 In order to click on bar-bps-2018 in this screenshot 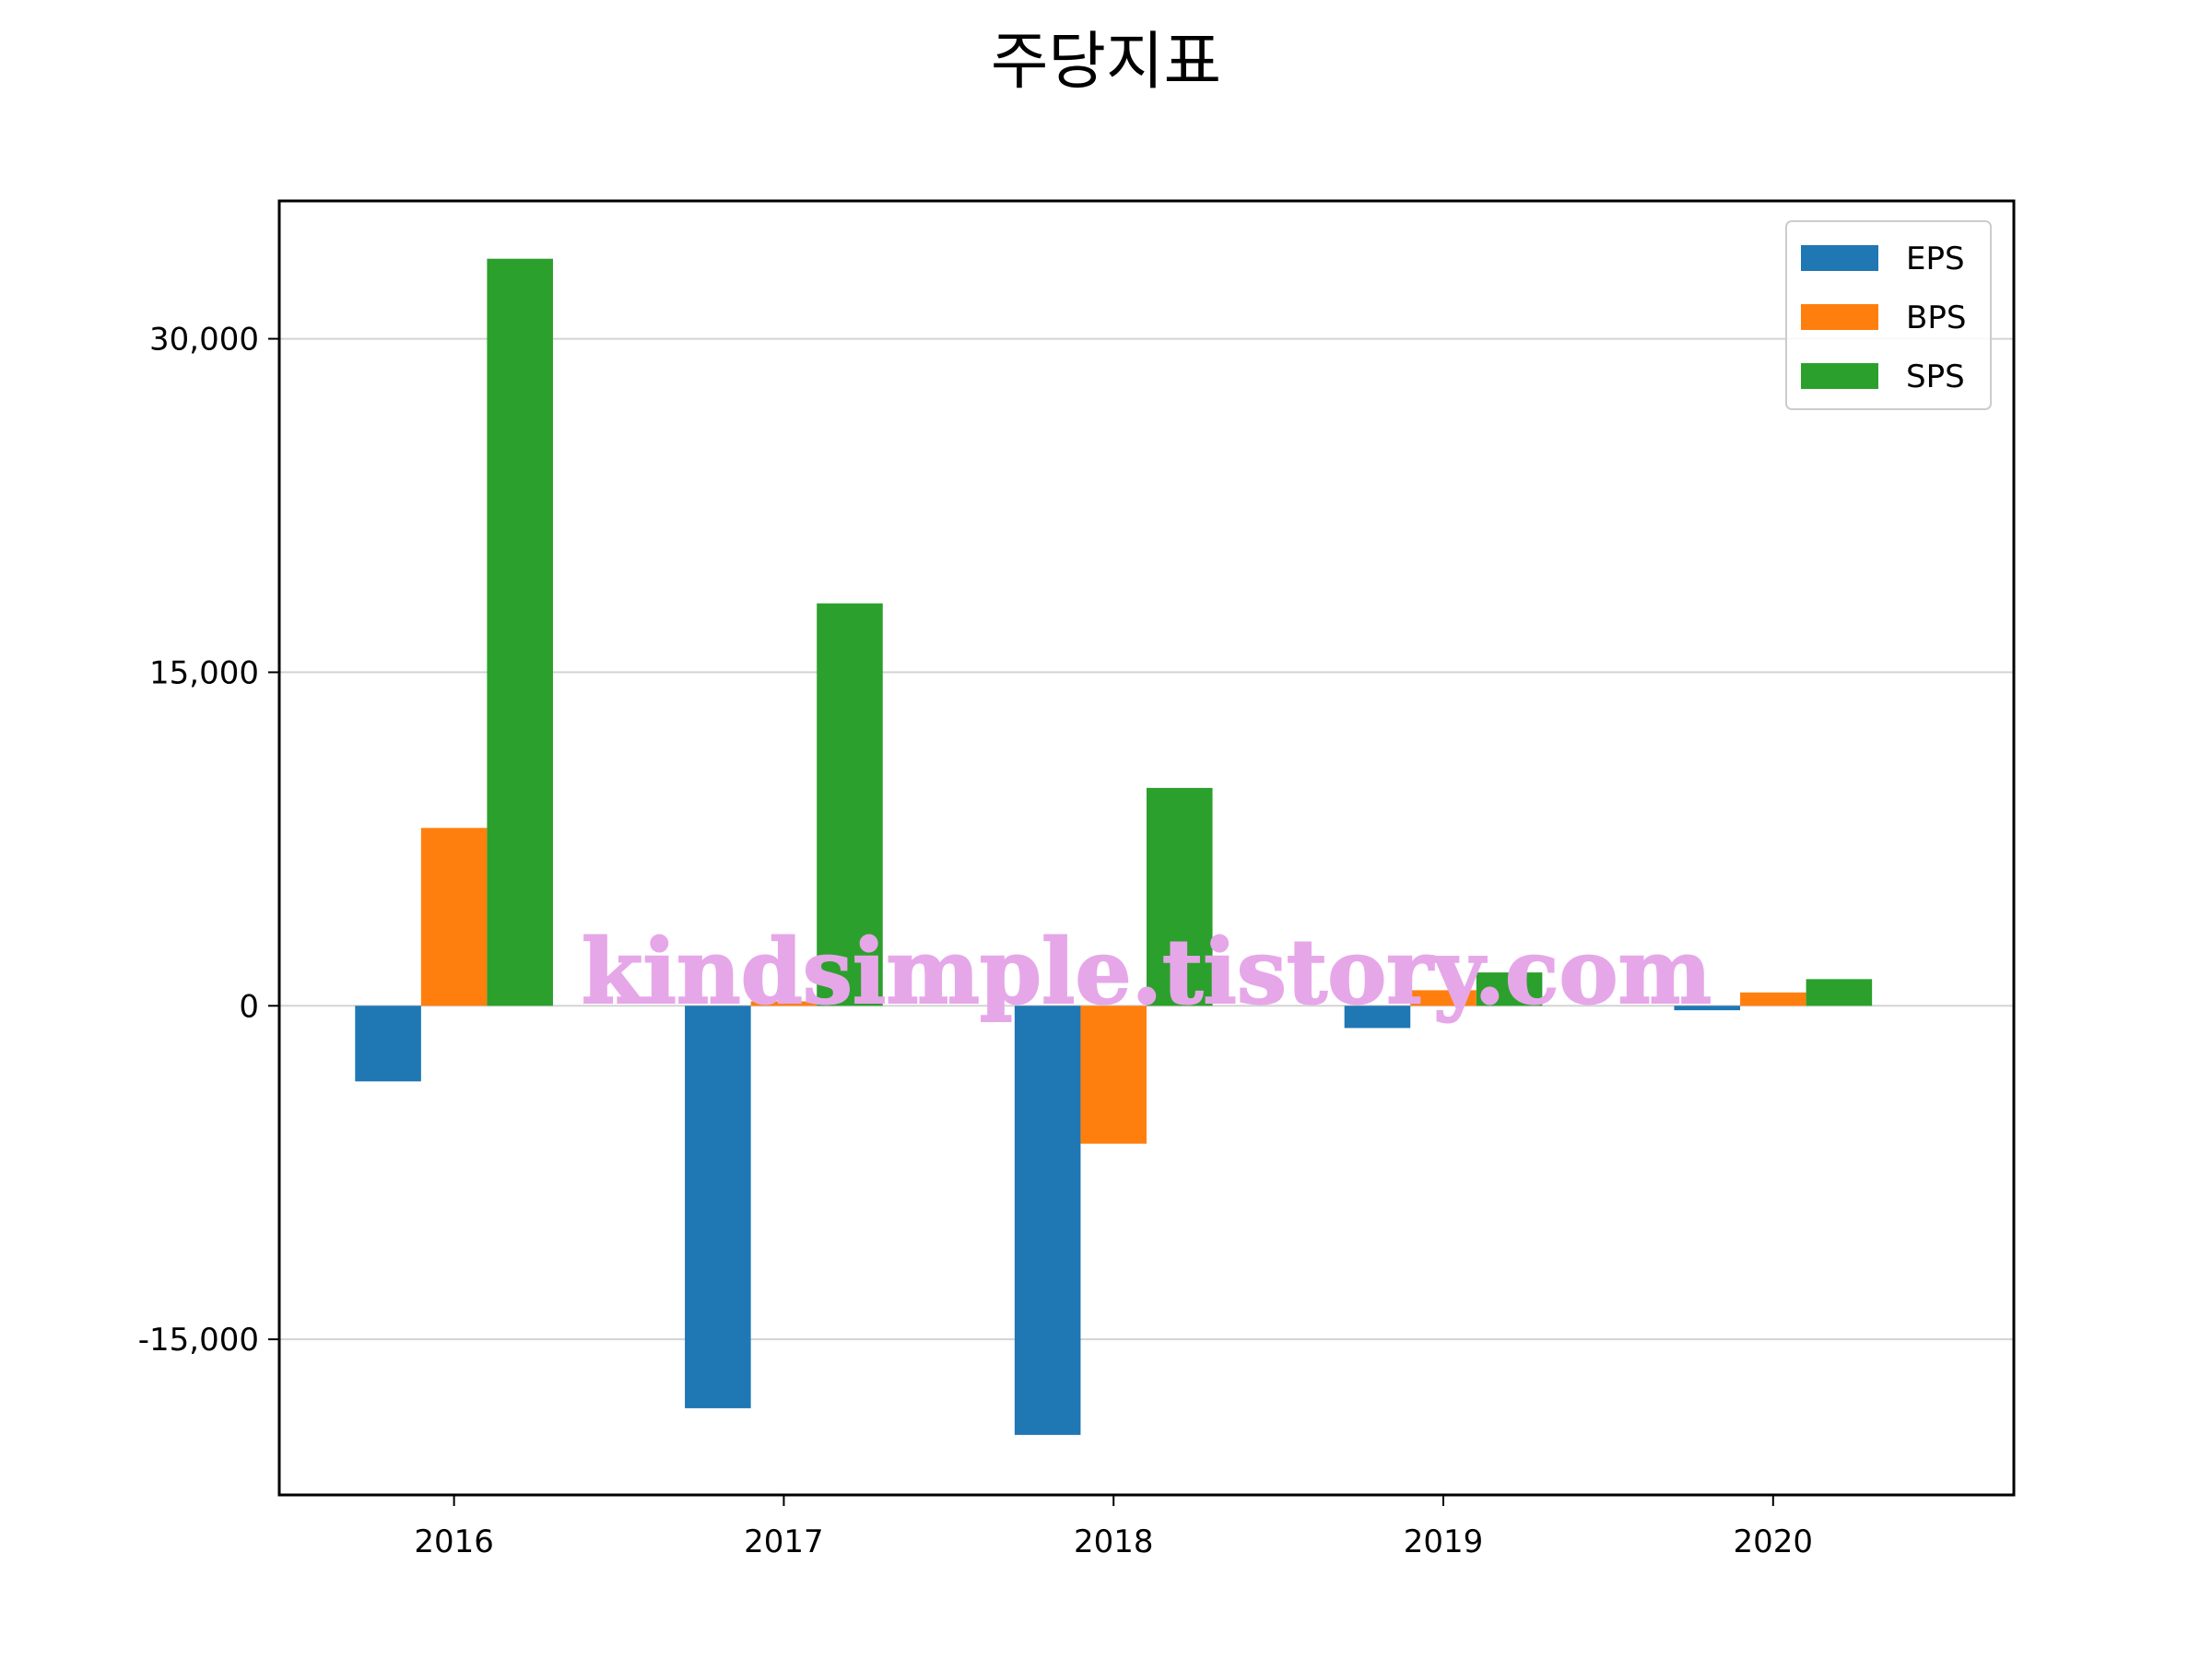, I will do `click(1113, 1075)`.